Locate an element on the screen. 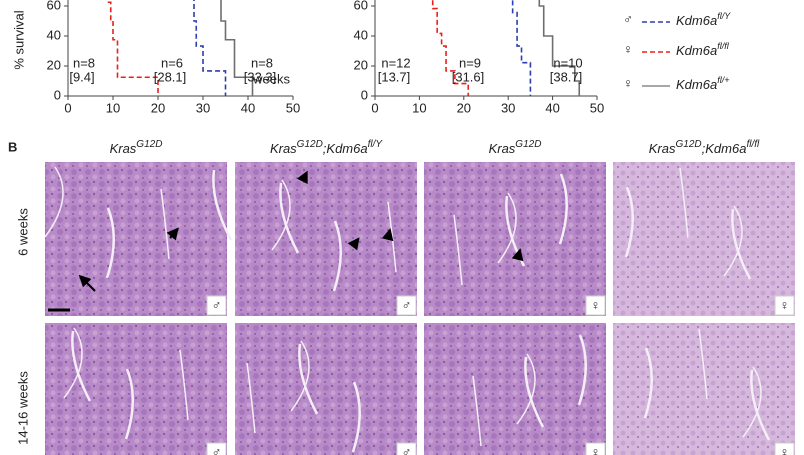  x-tick-label: 40 is located at coordinates (552, 107).